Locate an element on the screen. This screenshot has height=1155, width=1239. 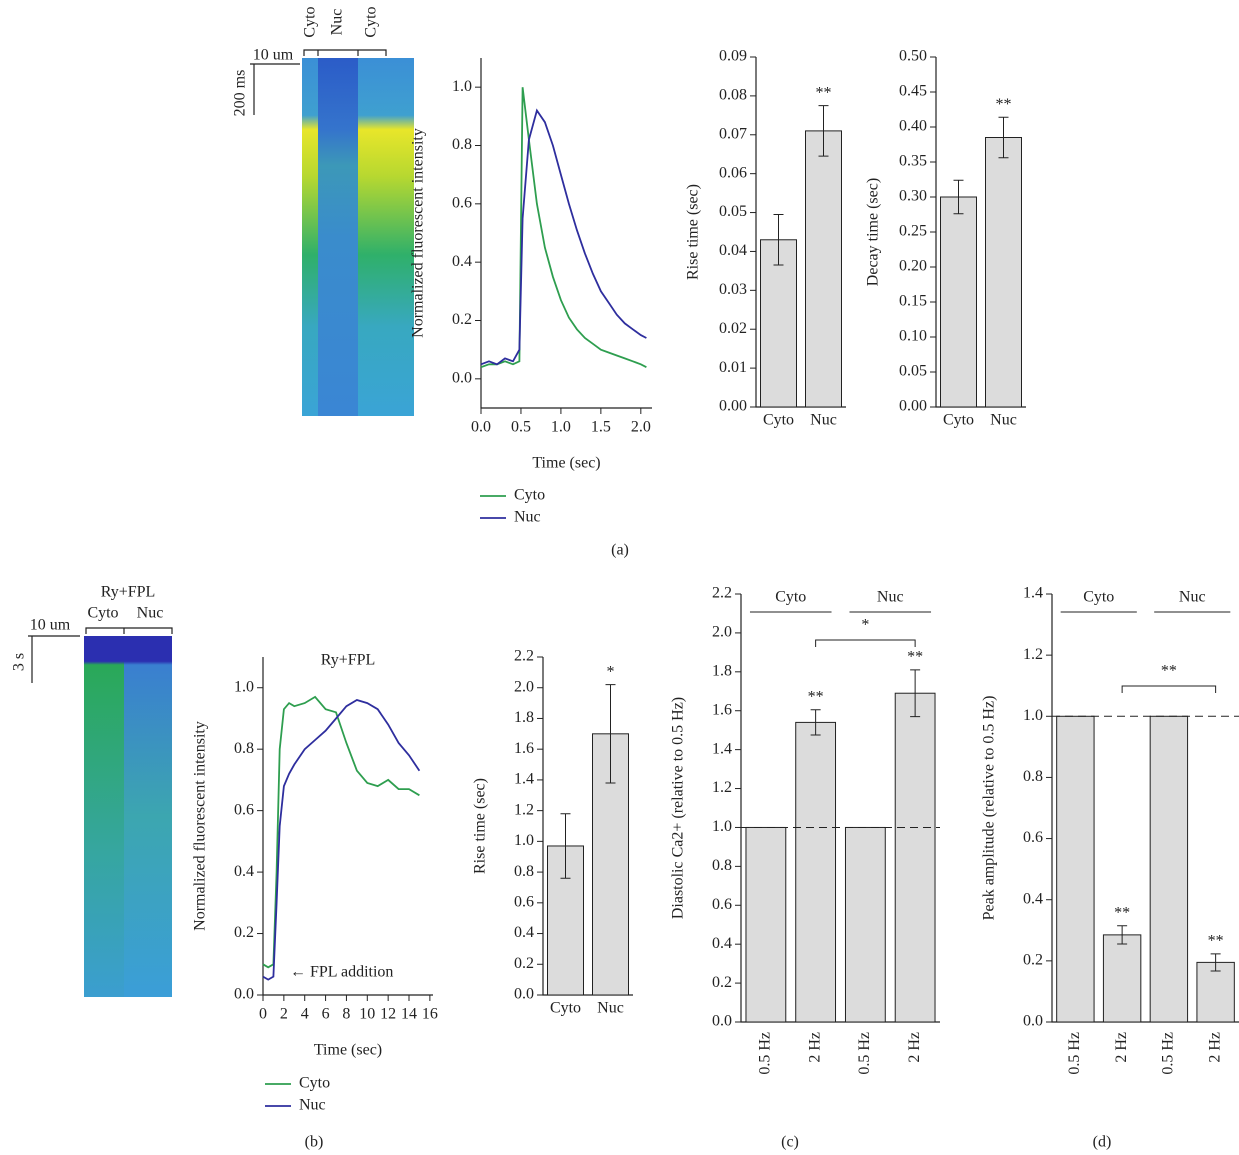
kymograph-b: Ry+FPL Cyto Nuc 10 um 3 s is located at coordinates (92, 790).